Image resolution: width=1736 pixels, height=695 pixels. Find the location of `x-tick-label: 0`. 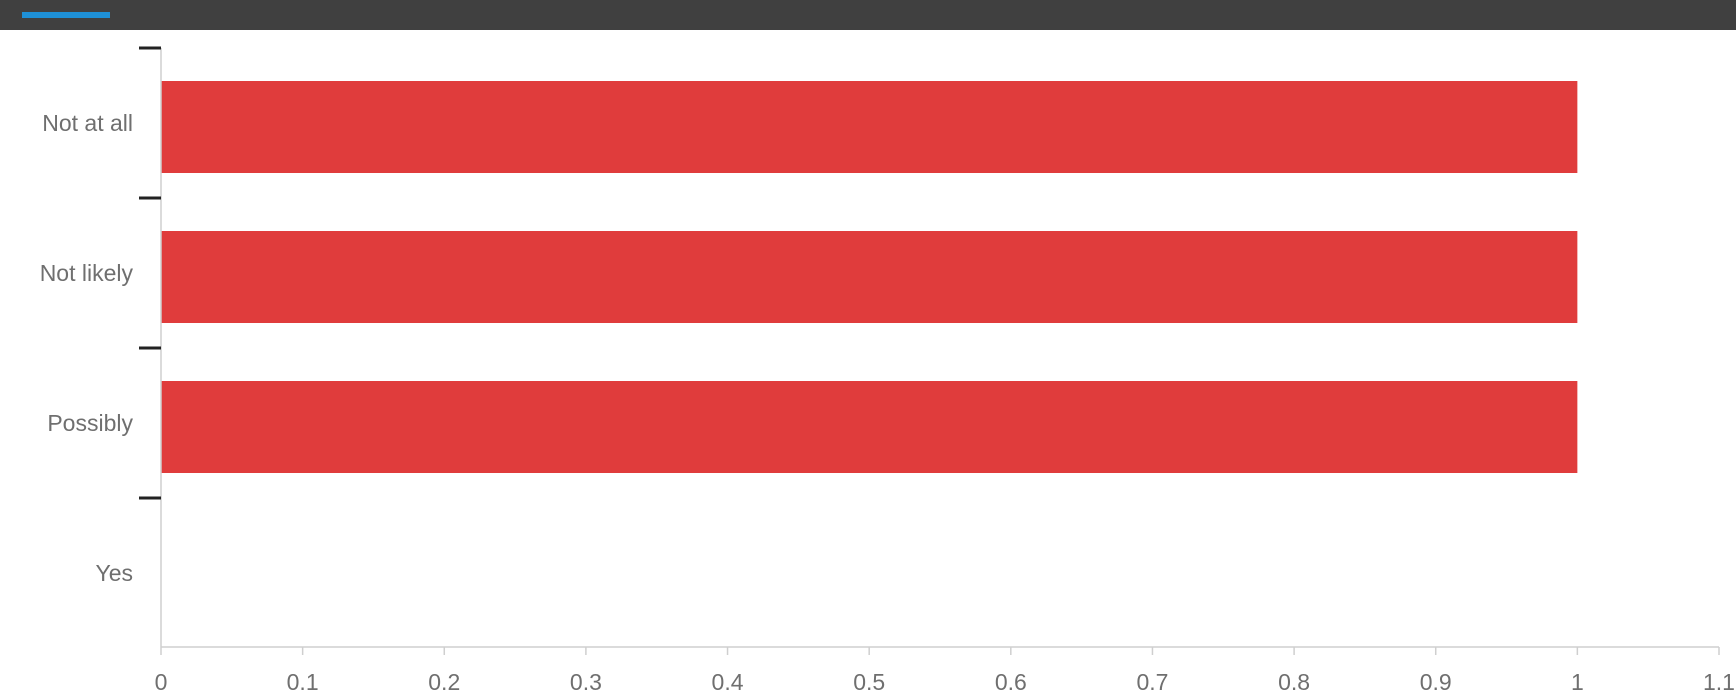

x-tick-label: 0 is located at coordinates (161, 682).